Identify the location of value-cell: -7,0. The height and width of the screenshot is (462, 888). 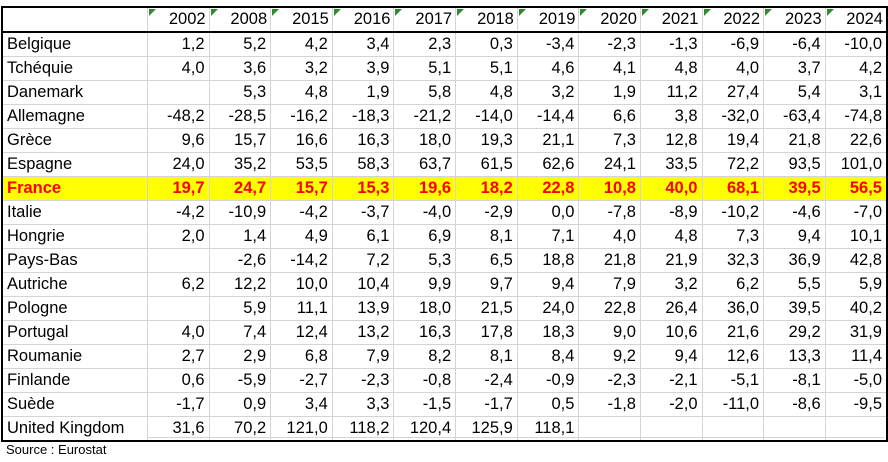
(856, 212).